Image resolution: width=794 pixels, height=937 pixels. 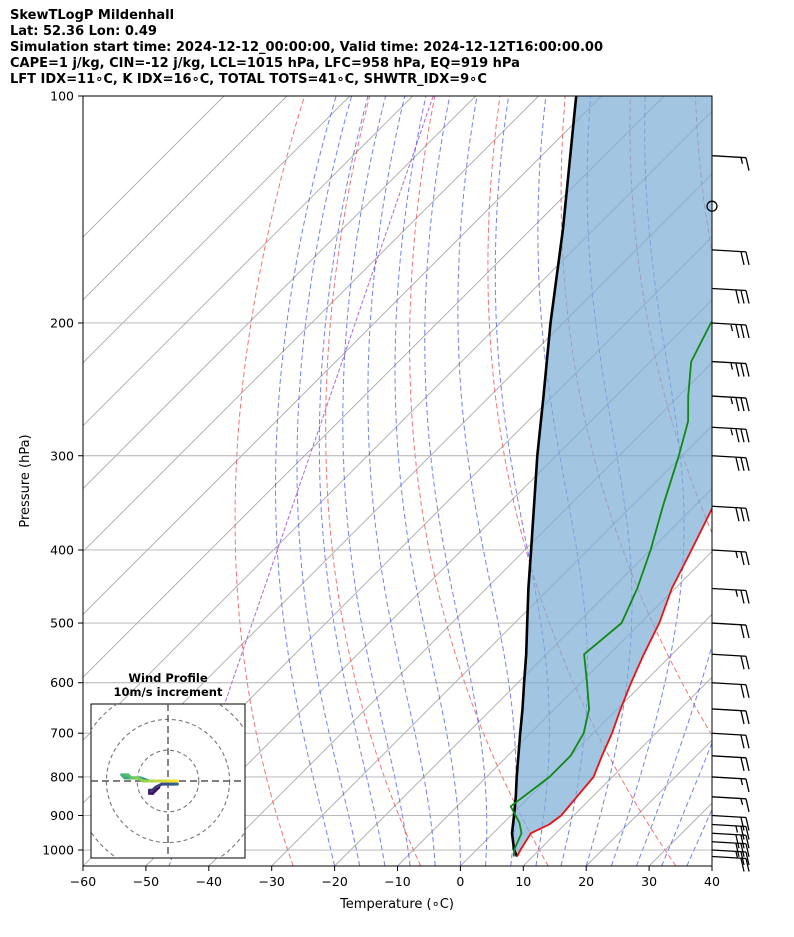 I want to click on hodograph-ring, so click(x=168, y=781).